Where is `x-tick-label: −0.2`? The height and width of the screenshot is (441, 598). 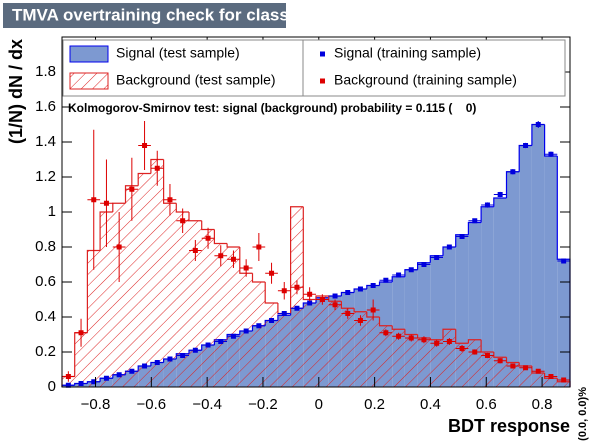
x-tick-label: −0.2 is located at coordinates (263, 404).